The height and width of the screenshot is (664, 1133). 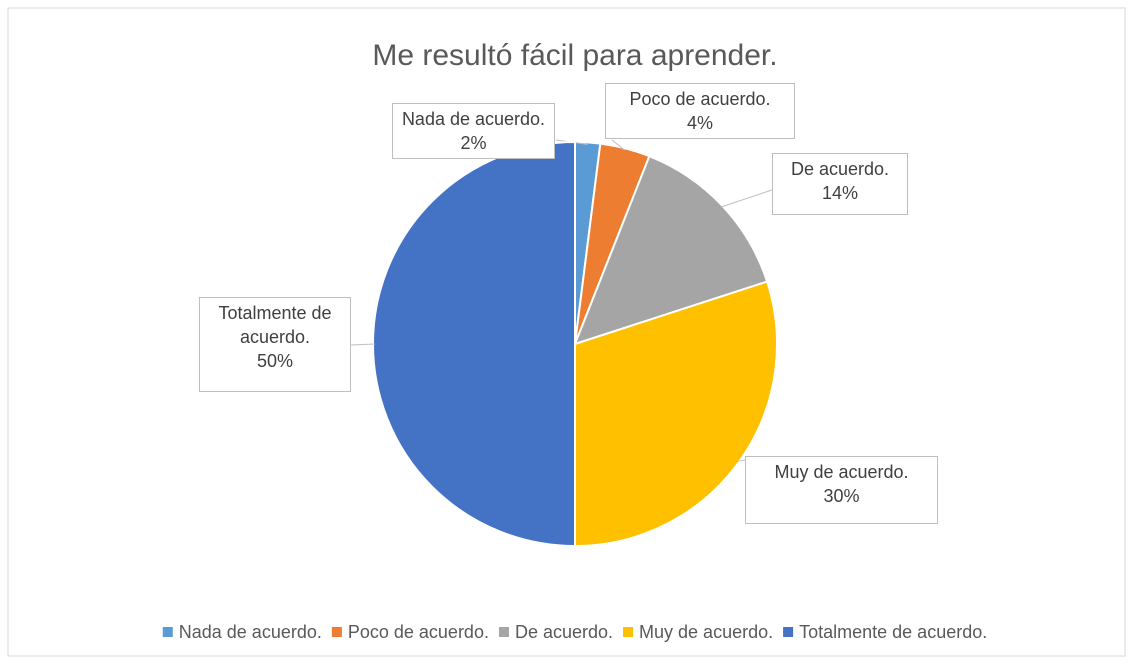 What do you see at coordinates (564, 632) in the screenshot?
I see `legend-label: De acuerdo.` at bounding box center [564, 632].